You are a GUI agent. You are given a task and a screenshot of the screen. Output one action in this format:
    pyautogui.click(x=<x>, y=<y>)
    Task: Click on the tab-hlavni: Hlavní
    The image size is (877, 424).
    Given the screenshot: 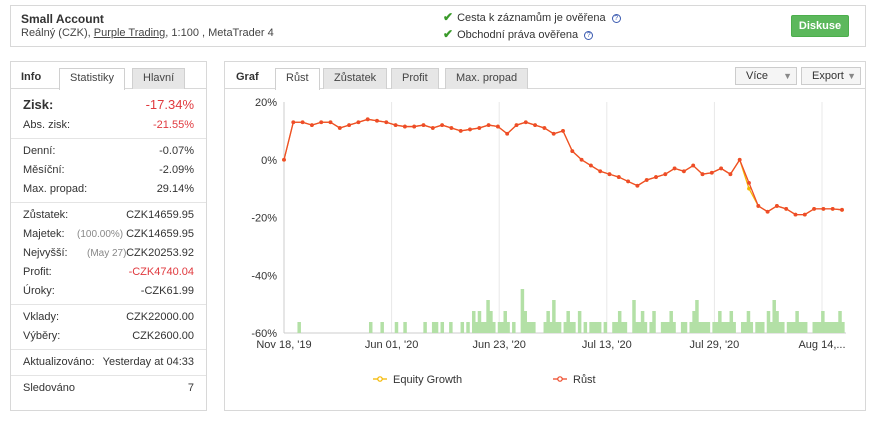 What is the action you would take?
    pyautogui.click(x=159, y=78)
    